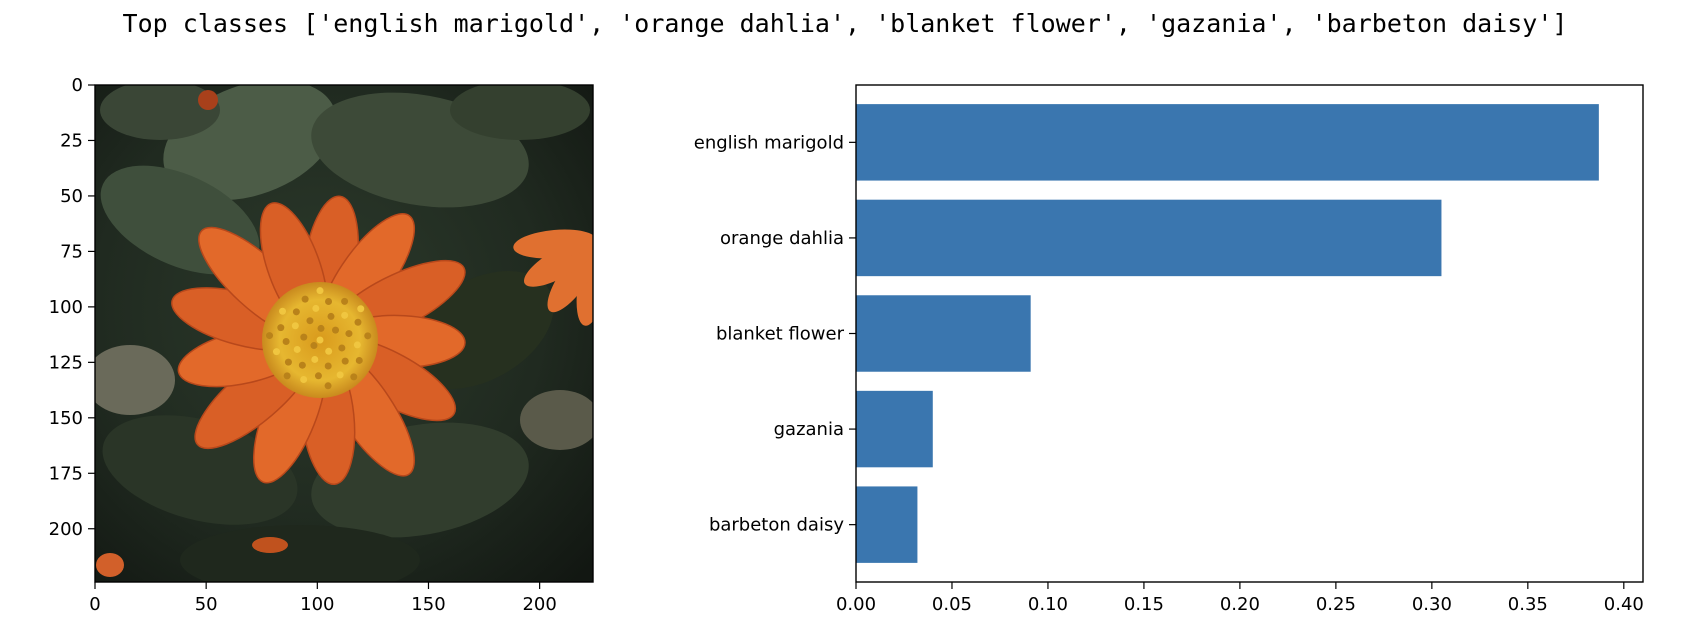 This screenshot has height=632, width=1690. What do you see at coordinates (428, 604) in the screenshot?
I see `image-x-tick-label: 150` at bounding box center [428, 604].